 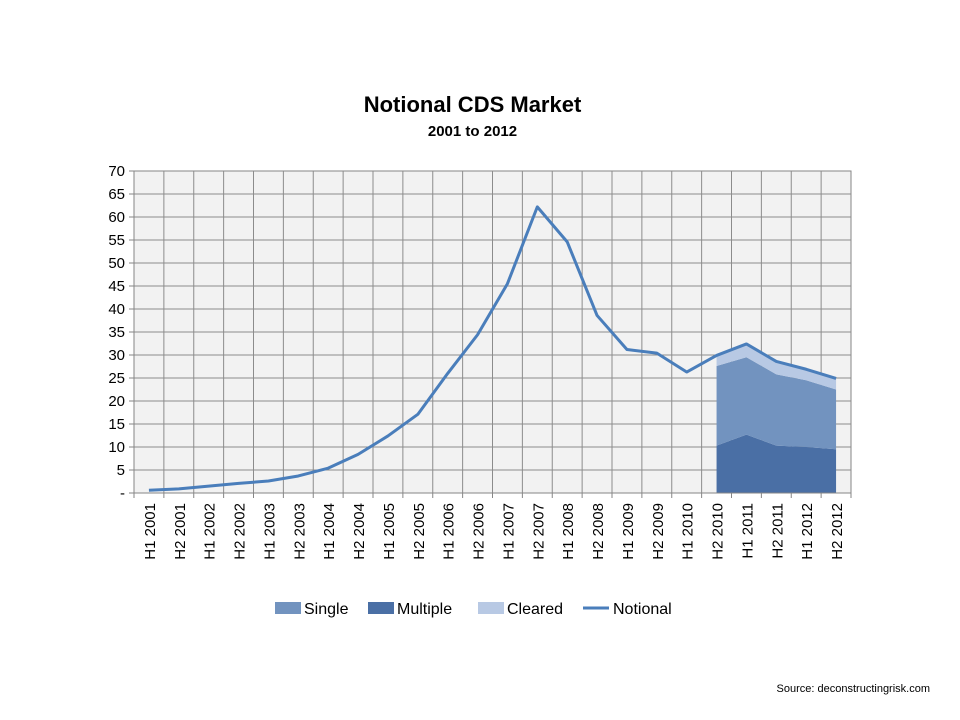 I want to click on x-tick-label: H1 2006, so click(x=449, y=531).